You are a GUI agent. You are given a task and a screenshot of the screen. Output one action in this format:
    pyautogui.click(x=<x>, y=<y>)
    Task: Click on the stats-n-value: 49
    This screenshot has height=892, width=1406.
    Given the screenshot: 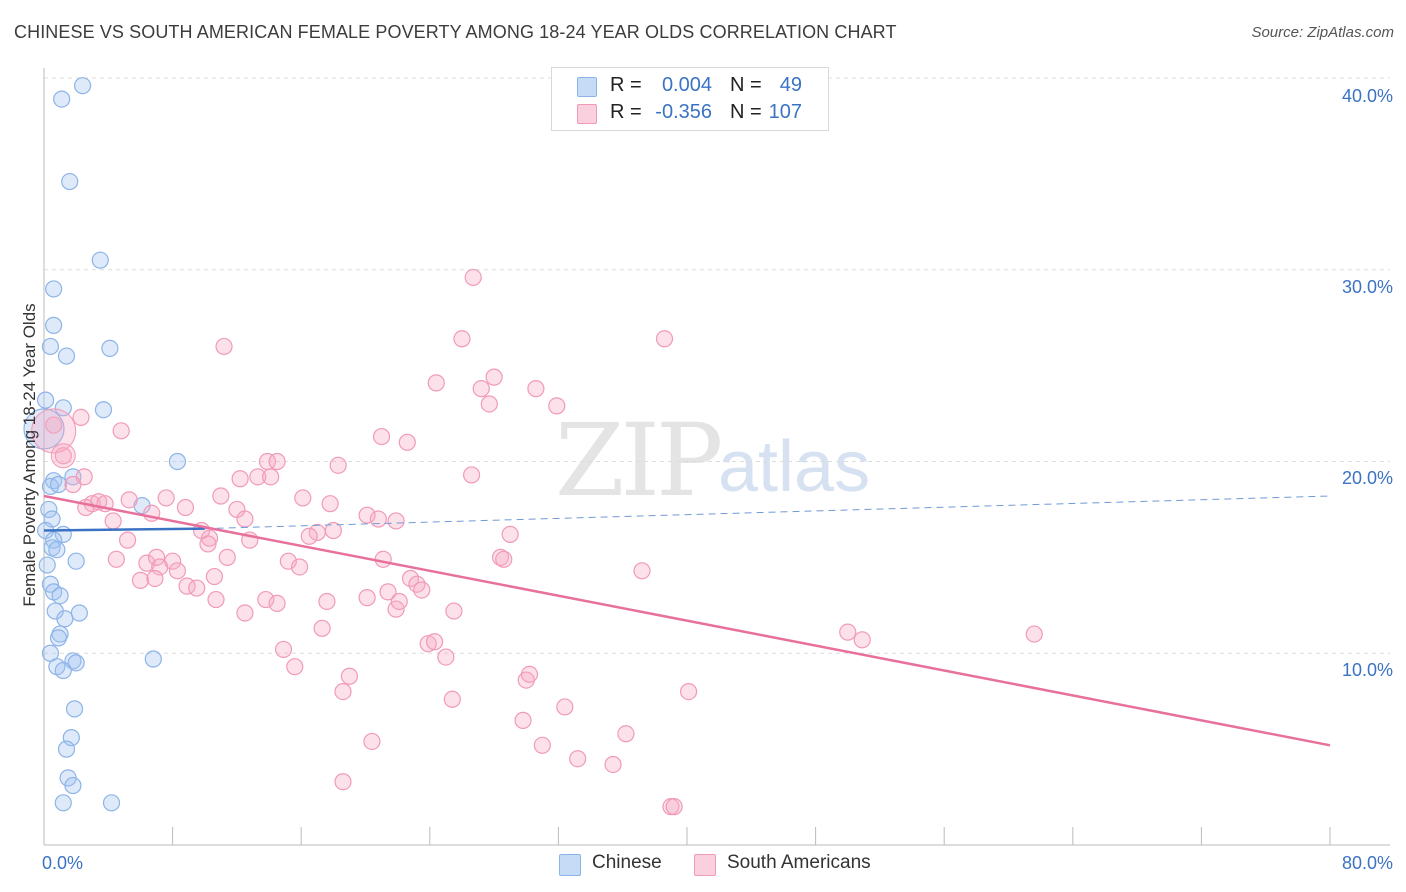 What is the action you would take?
    pyautogui.click(x=790, y=85)
    